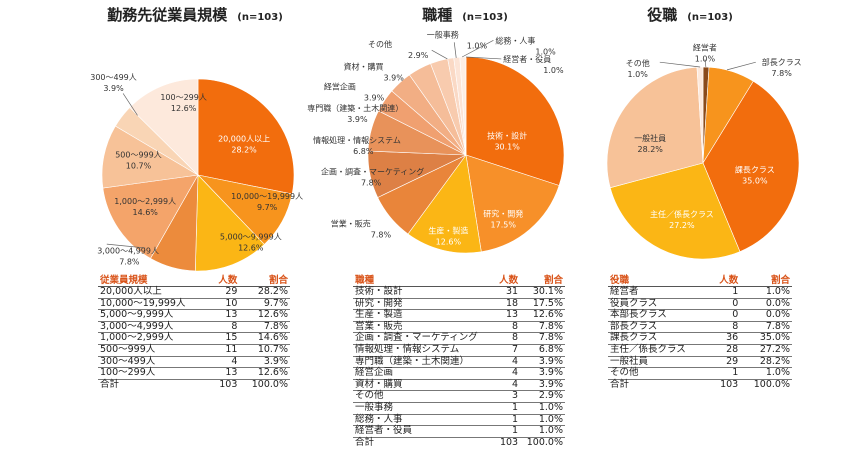 The image size is (851, 461). Describe the element at coordinates (154, 374) in the screenshot. I see `row-label: 100～299人` at that location.